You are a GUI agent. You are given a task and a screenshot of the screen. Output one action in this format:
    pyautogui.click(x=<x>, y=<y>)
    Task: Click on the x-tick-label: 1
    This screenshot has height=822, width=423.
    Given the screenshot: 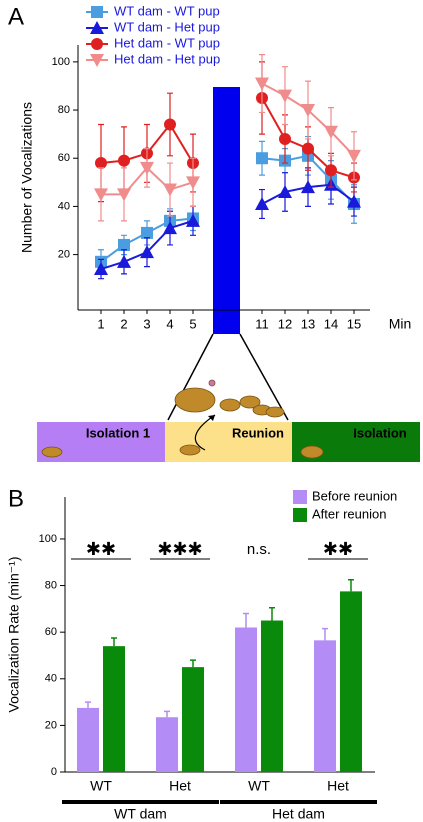 What is the action you would take?
    pyautogui.click(x=100, y=323)
    